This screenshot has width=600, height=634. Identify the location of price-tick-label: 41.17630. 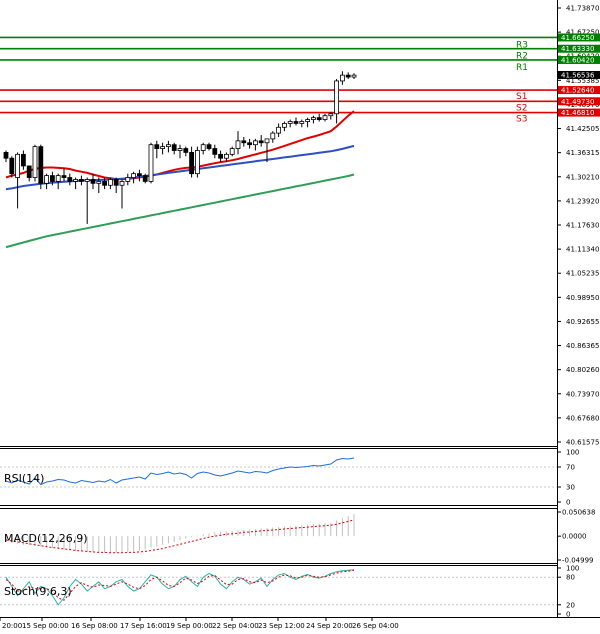
(582, 226).